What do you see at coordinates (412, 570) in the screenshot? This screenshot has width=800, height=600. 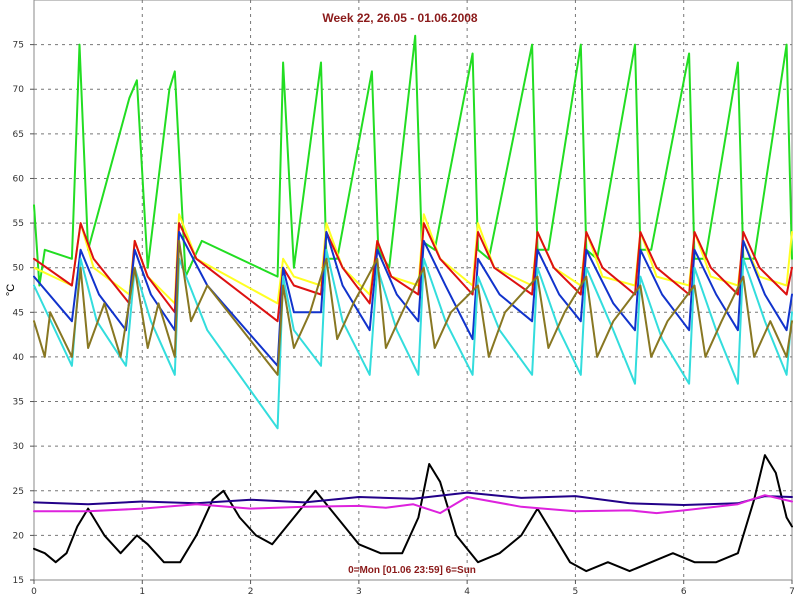 I see `x-axis-label: 0=Mon [01.06 23:59] 6=Sun` at bounding box center [412, 570].